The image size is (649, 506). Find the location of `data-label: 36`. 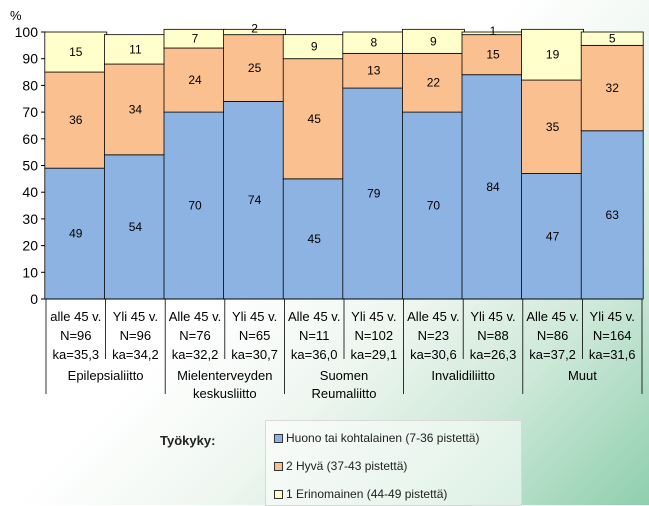

data-label: 36 is located at coordinates (76, 120).